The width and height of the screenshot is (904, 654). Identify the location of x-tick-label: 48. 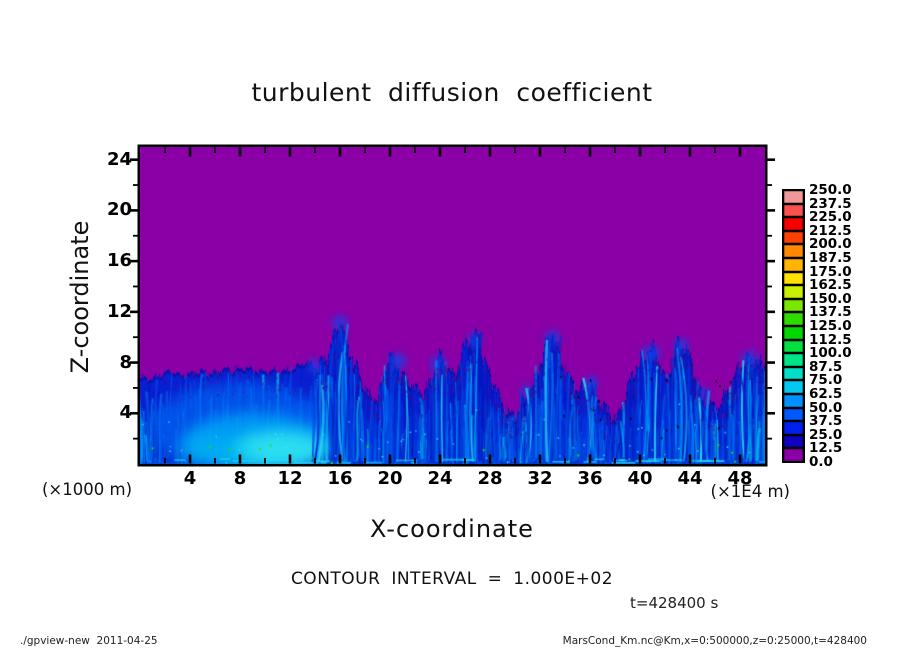
(740, 478).